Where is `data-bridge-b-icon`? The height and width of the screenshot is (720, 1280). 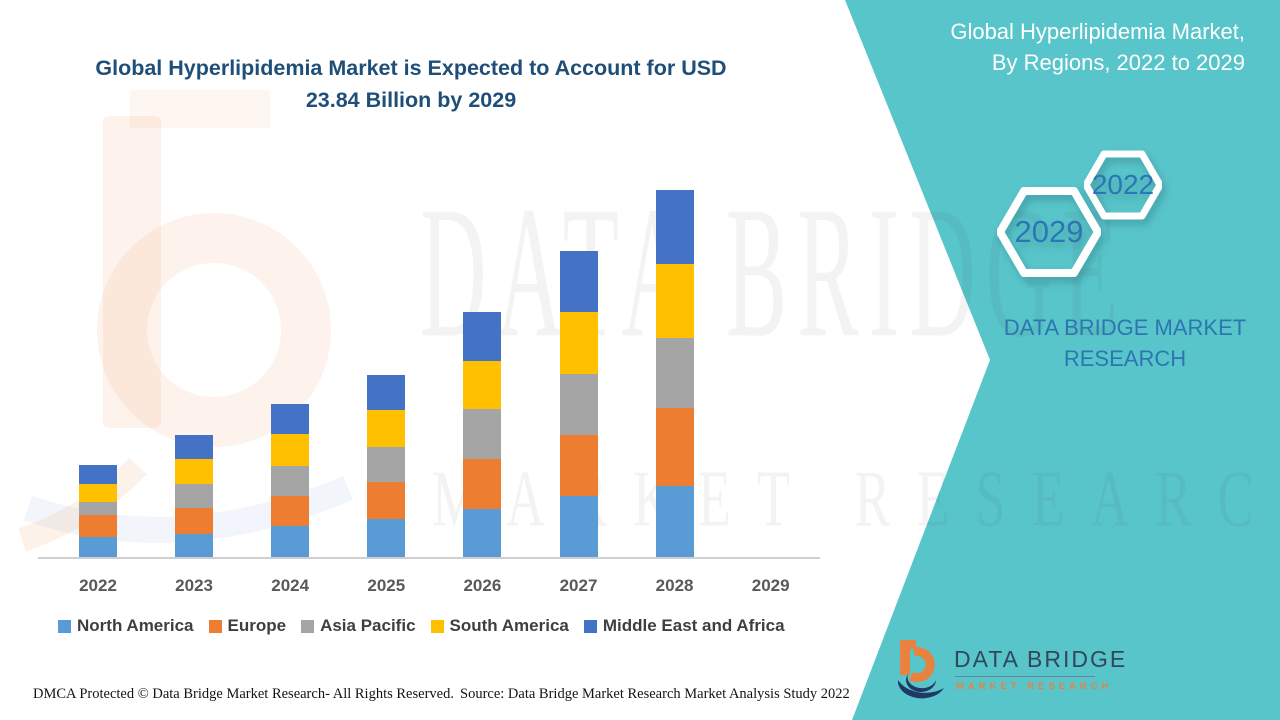 data-bridge-b-icon is located at coordinates (920, 669).